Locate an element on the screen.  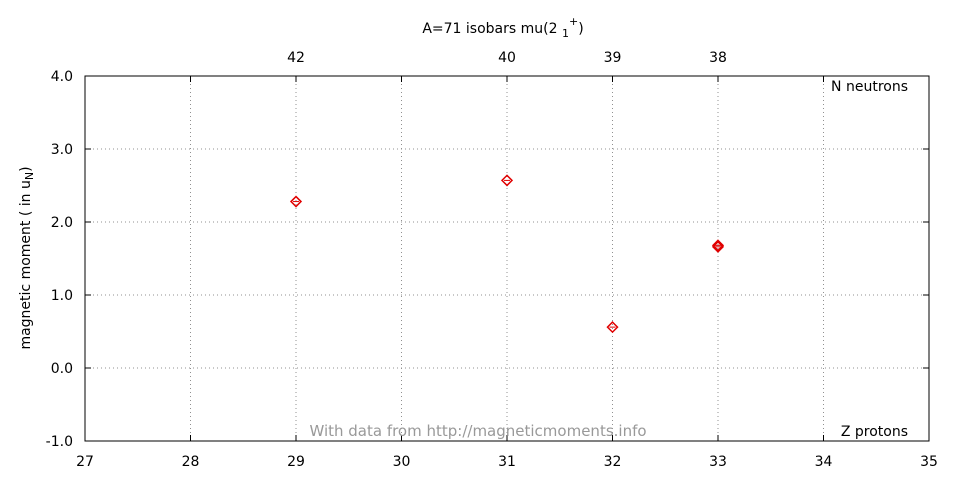
x-axis-label: Z protons is located at coordinates (874, 432).